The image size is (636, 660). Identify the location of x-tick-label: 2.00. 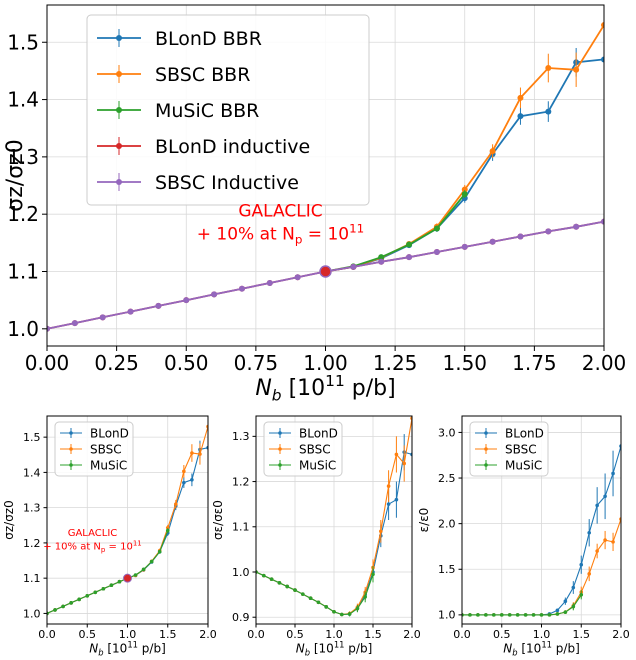
(604, 363).